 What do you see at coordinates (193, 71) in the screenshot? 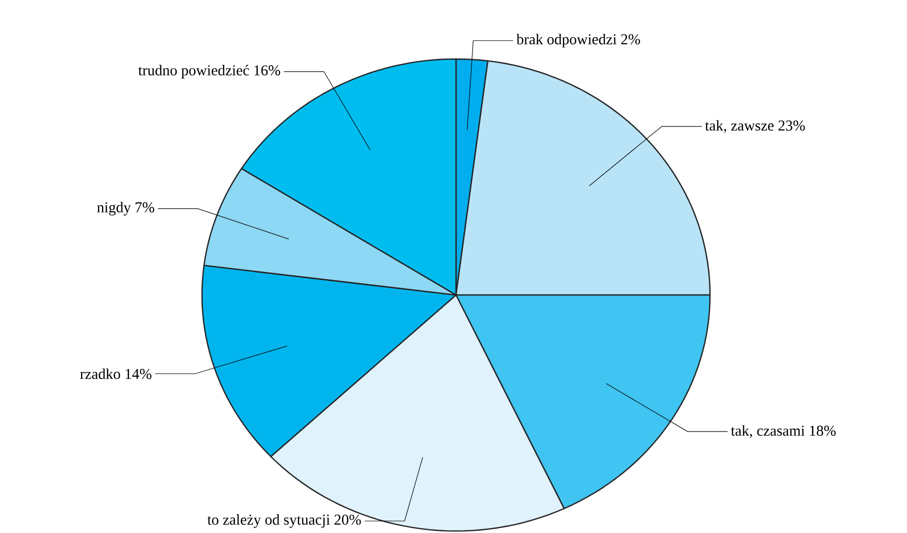
I see `slice-label: trudno powiedzieć` at bounding box center [193, 71].